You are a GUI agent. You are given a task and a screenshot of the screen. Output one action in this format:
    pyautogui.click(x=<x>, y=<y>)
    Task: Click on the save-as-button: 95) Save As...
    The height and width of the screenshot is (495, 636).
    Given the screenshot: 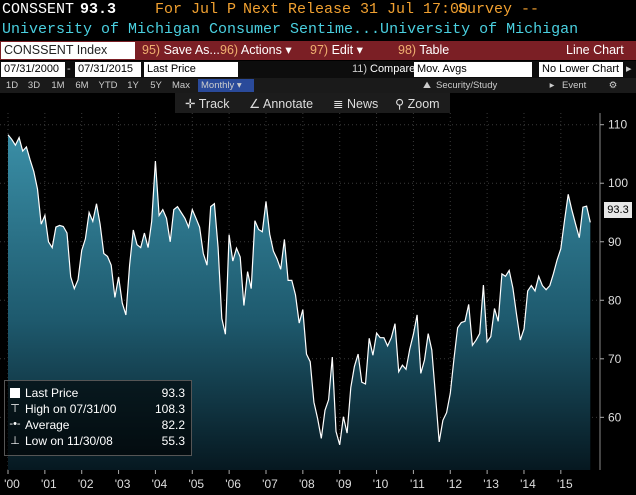 What is the action you would take?
    pyautogui.click(x=181, y=50)
    